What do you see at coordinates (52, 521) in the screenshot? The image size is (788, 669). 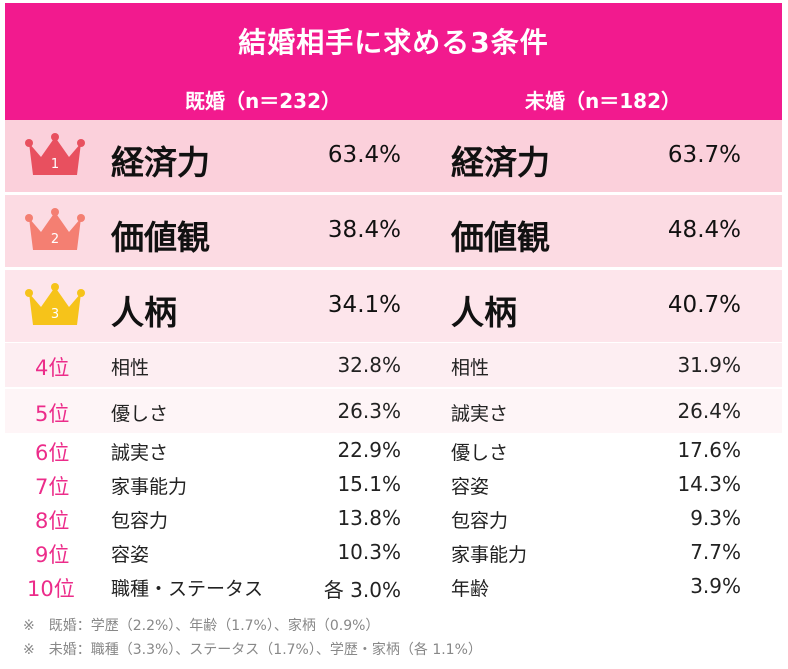 I see `rank-label: 8位` at bounding box center [52, 521].